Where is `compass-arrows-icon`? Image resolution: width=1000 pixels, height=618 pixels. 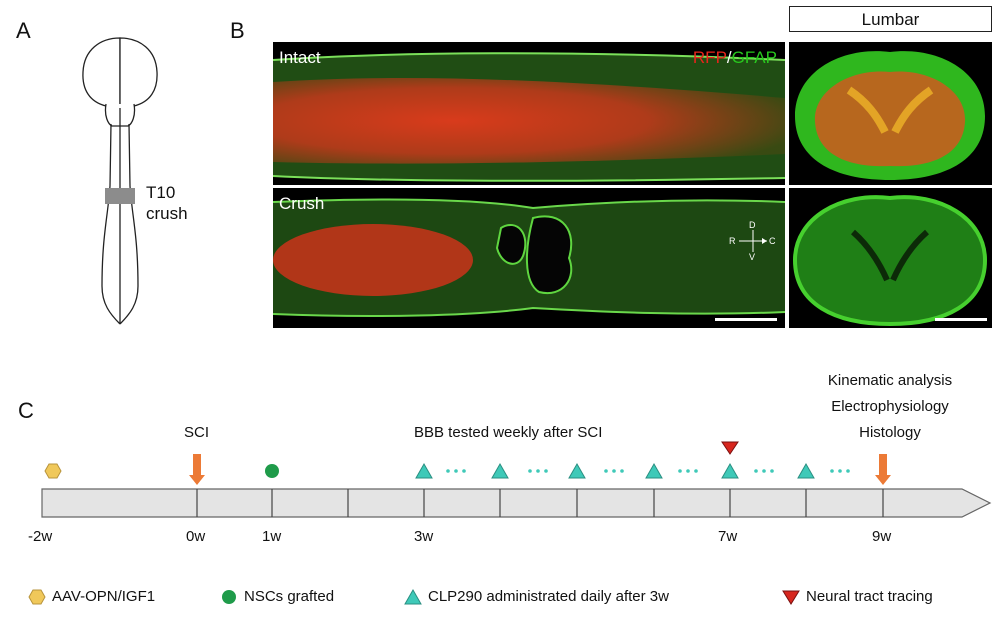
compass-arrows-icon is located at coordinates (753, 241).